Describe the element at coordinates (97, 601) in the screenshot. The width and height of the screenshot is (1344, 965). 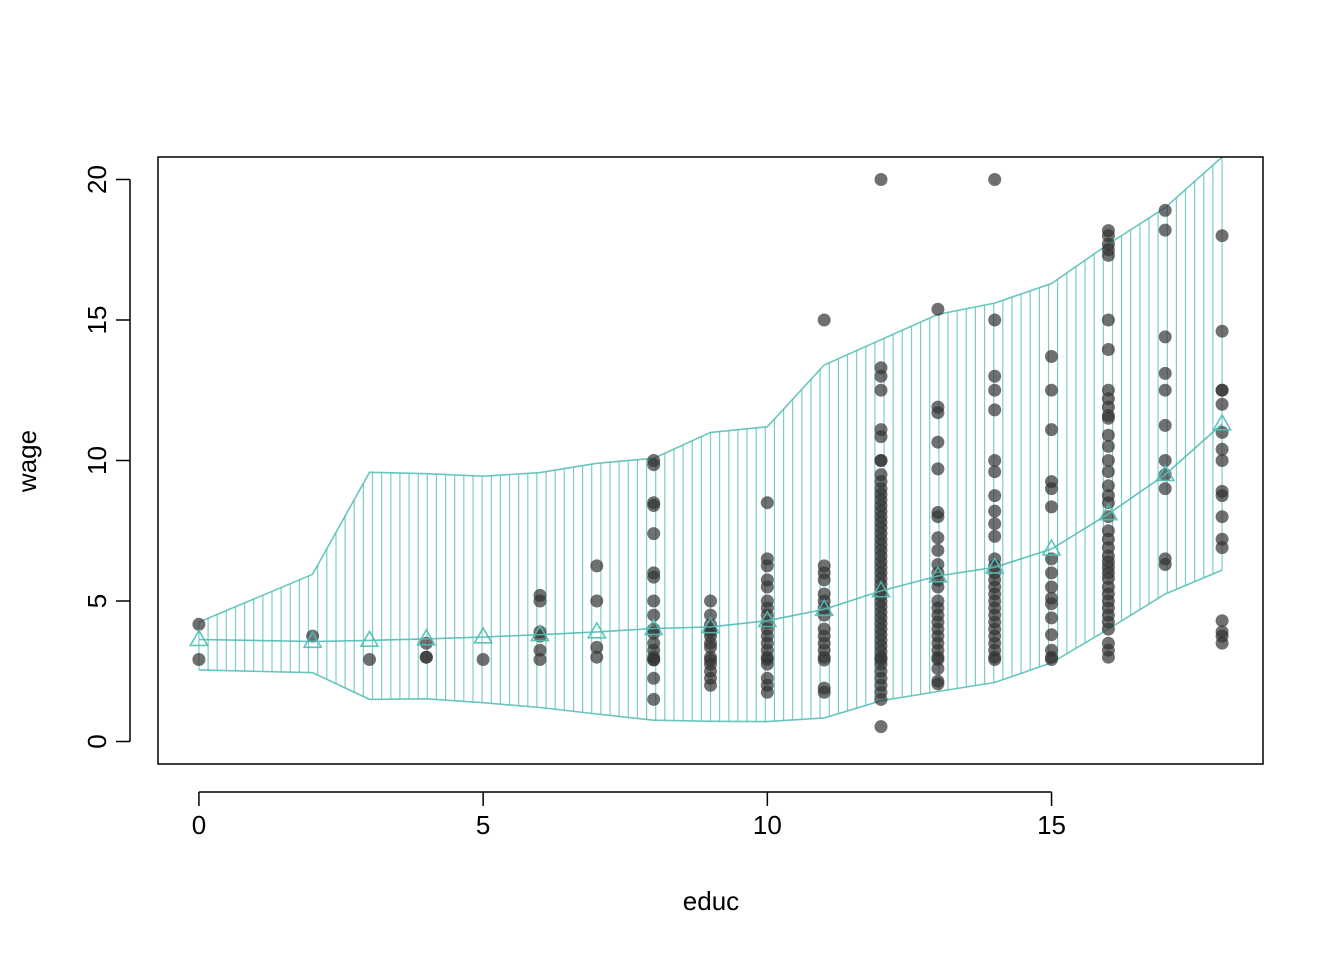
I see `y-tick-label: 5` at that location.